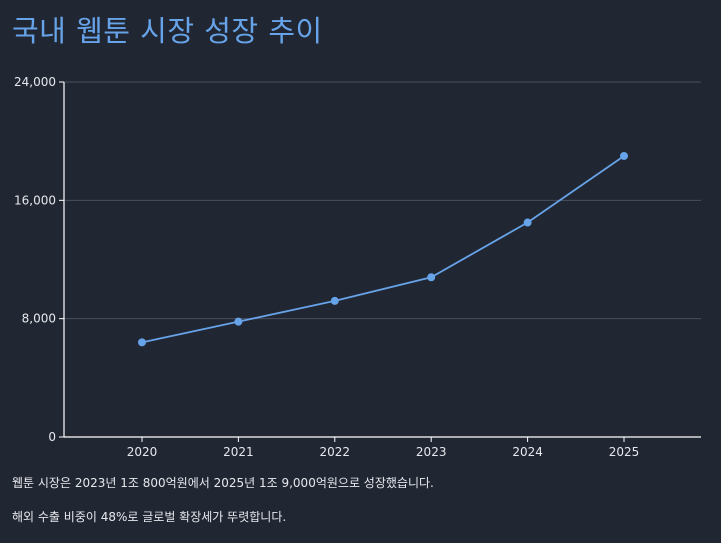  What do you see at coordinates (527, 452) in the screenshot?
I see `x-tick-label-4: 2024` at bounding box center [527, 452].